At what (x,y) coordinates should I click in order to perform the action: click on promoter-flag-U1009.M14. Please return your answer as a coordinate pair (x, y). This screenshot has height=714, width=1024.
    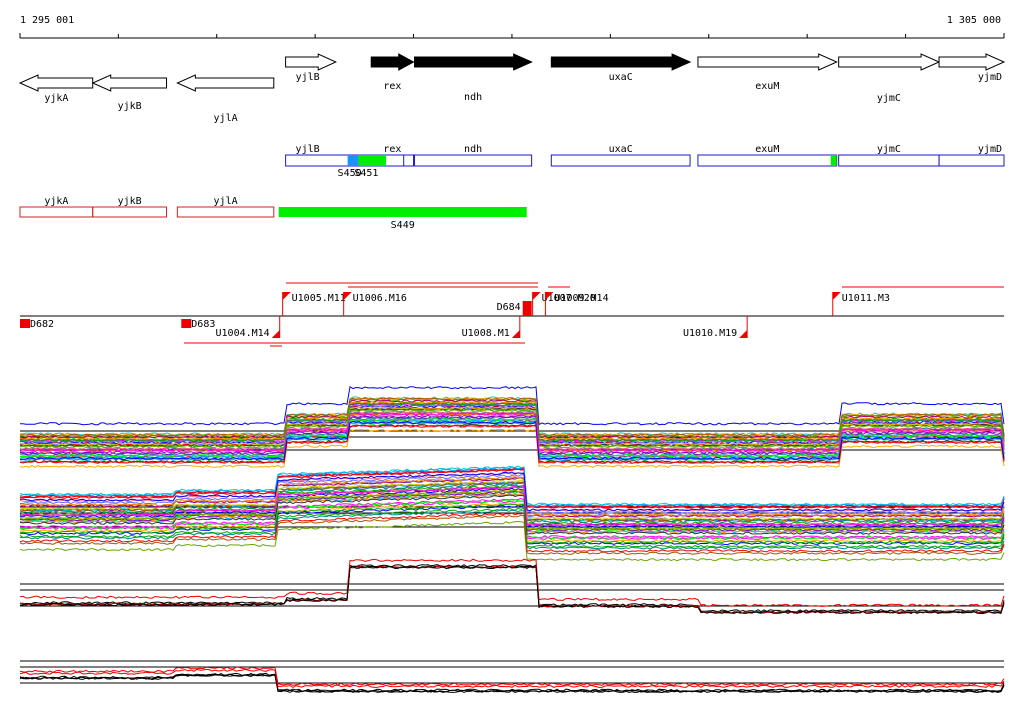
    Looking at the image, I should click on (549, 296).